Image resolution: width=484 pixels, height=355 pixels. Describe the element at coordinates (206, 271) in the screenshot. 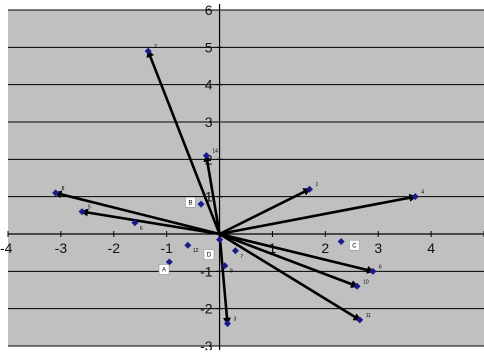

I see `y-tick-label: -1` at that location.